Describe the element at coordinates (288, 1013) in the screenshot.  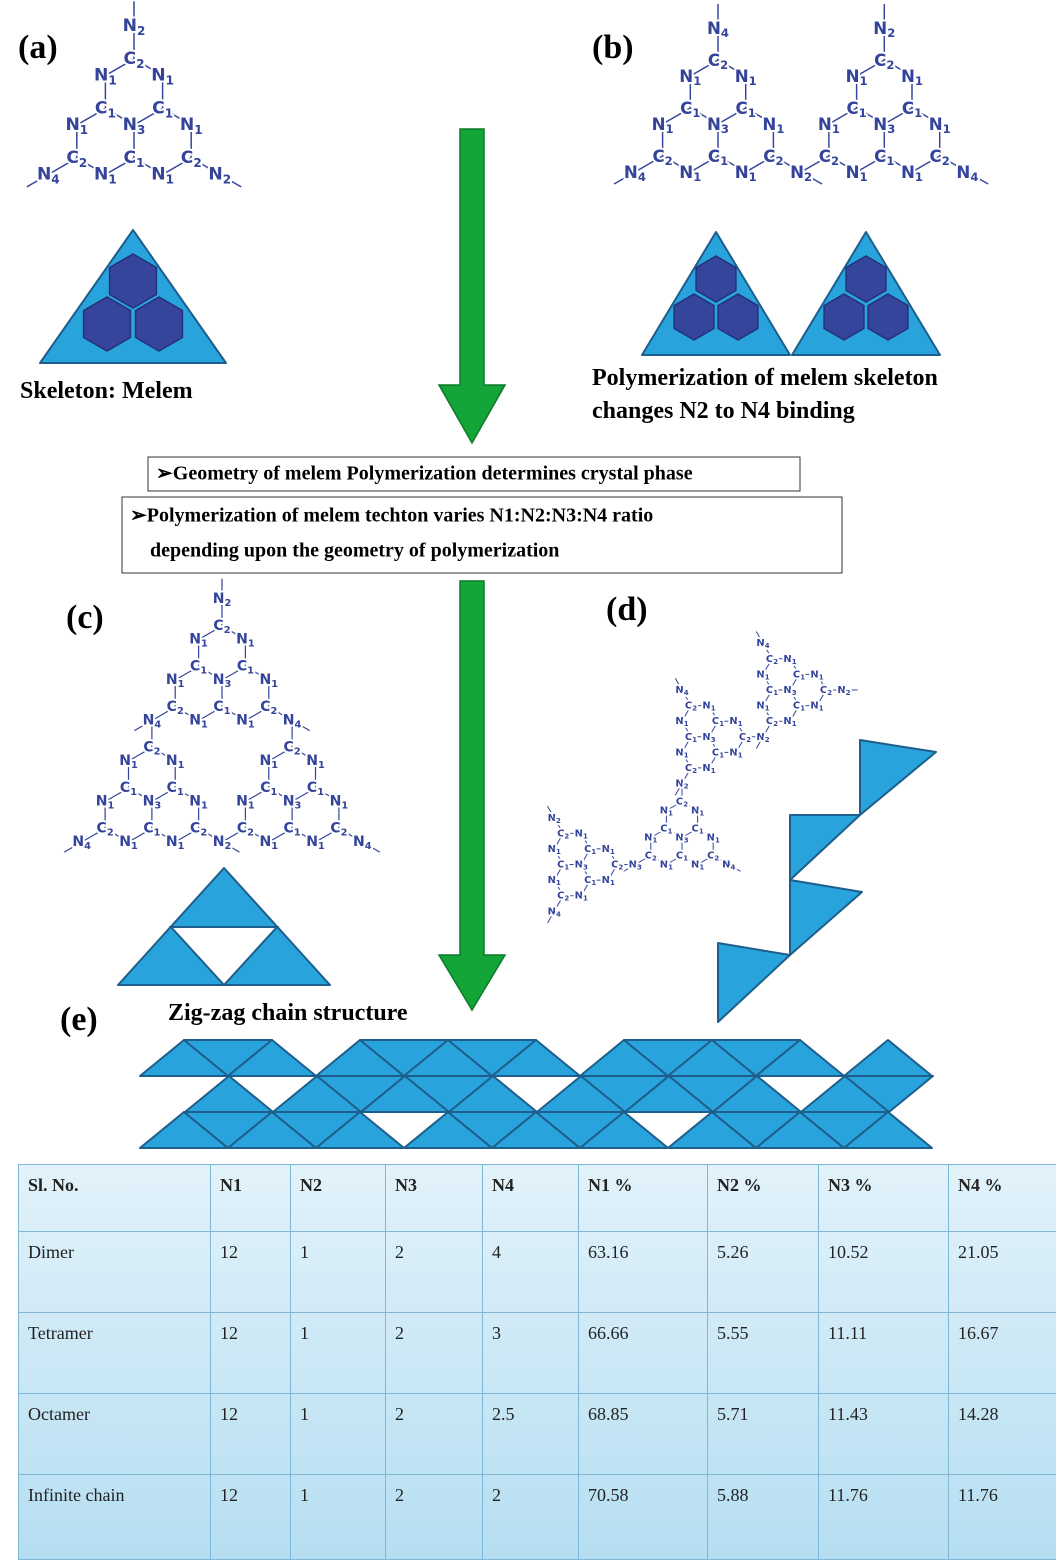
I see `chain-title: Zig-zag chain structure` at that location.